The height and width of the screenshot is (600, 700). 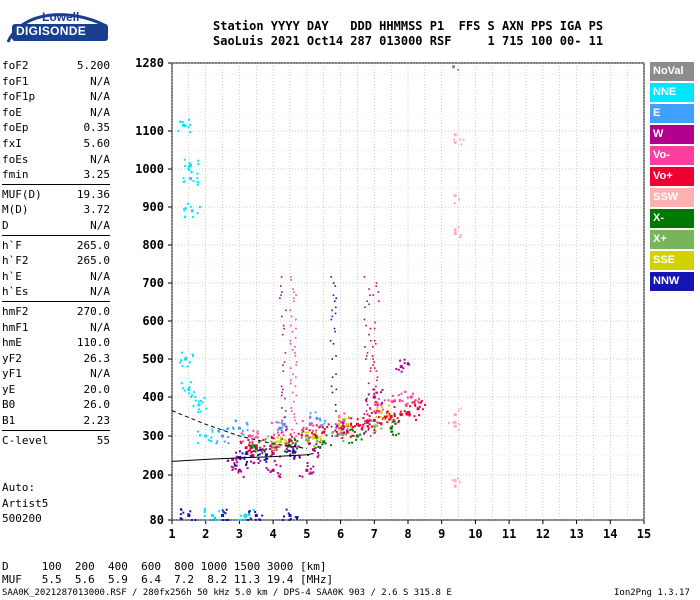 I want to click on param-row: foE N/A, so click(x=56, y=113).